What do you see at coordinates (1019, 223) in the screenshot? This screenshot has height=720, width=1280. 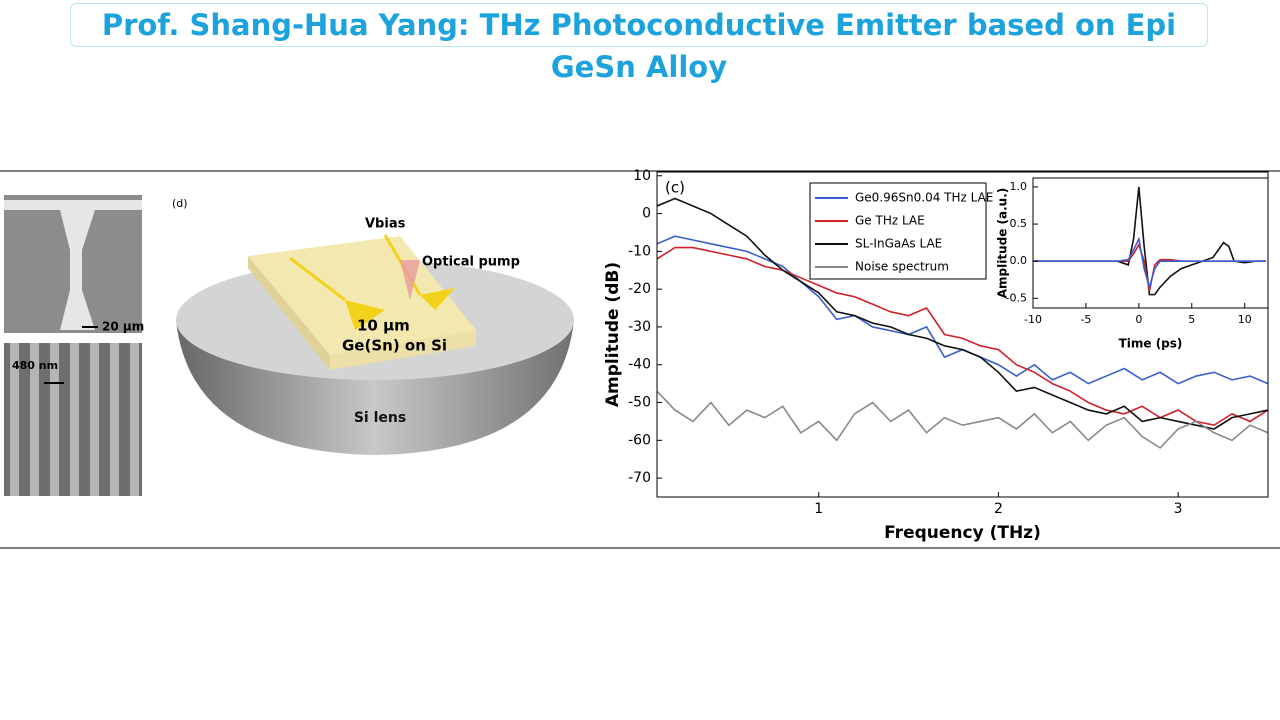 I see `y-tick-label: 0.5` at bounding box center [1019, 223].